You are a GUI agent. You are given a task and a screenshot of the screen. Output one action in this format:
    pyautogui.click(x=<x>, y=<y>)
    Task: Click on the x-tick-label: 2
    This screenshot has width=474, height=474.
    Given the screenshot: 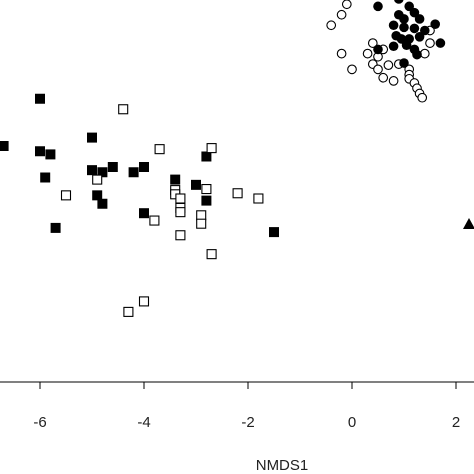 What is the action you would take?
    pyautogui.click(x=456, y=422)
    